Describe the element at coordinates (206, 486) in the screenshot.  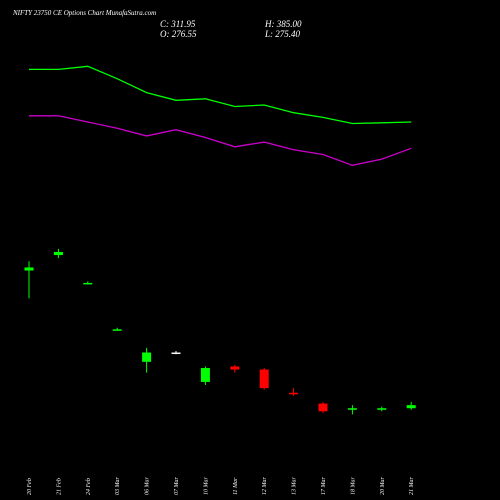
I see `x-tick-label: 10 Mar` at that location.